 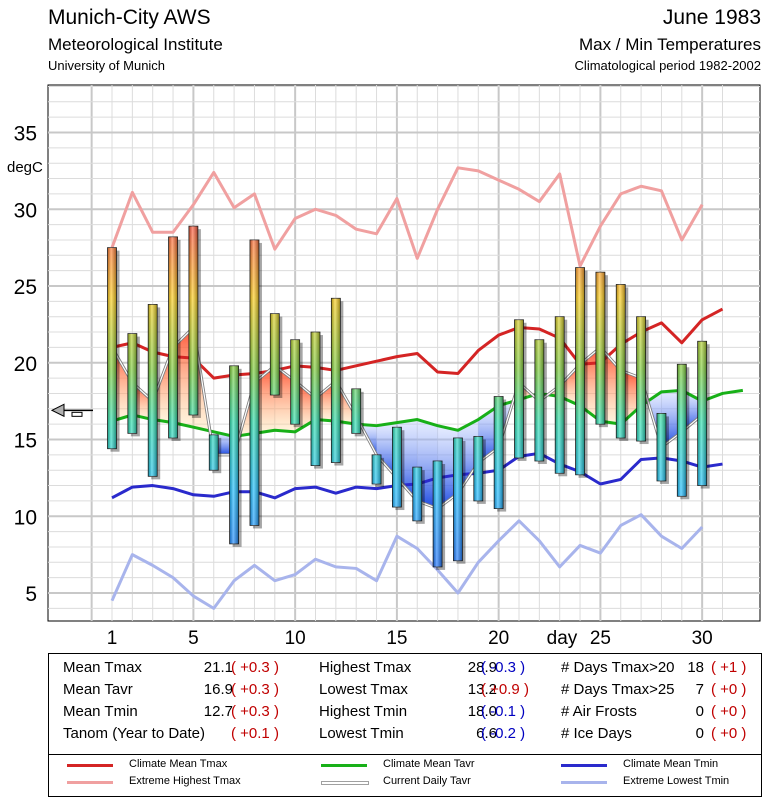 What do you see at coordinates (129, 17) in the screenshot?
I see `station-title: Munich-City AWS` at bounding box center [129, 17].